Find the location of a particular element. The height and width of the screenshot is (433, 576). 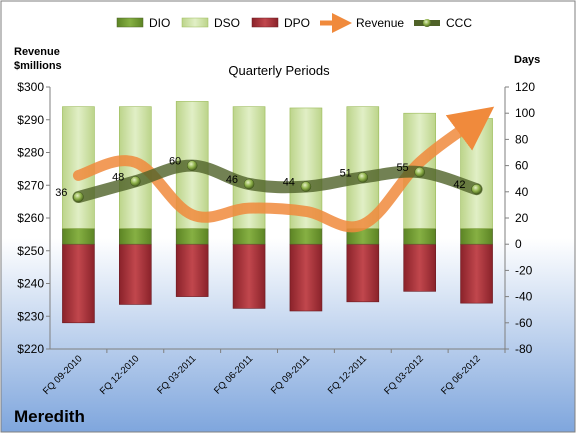

ccc-layer is located at coordinates (277, 181).